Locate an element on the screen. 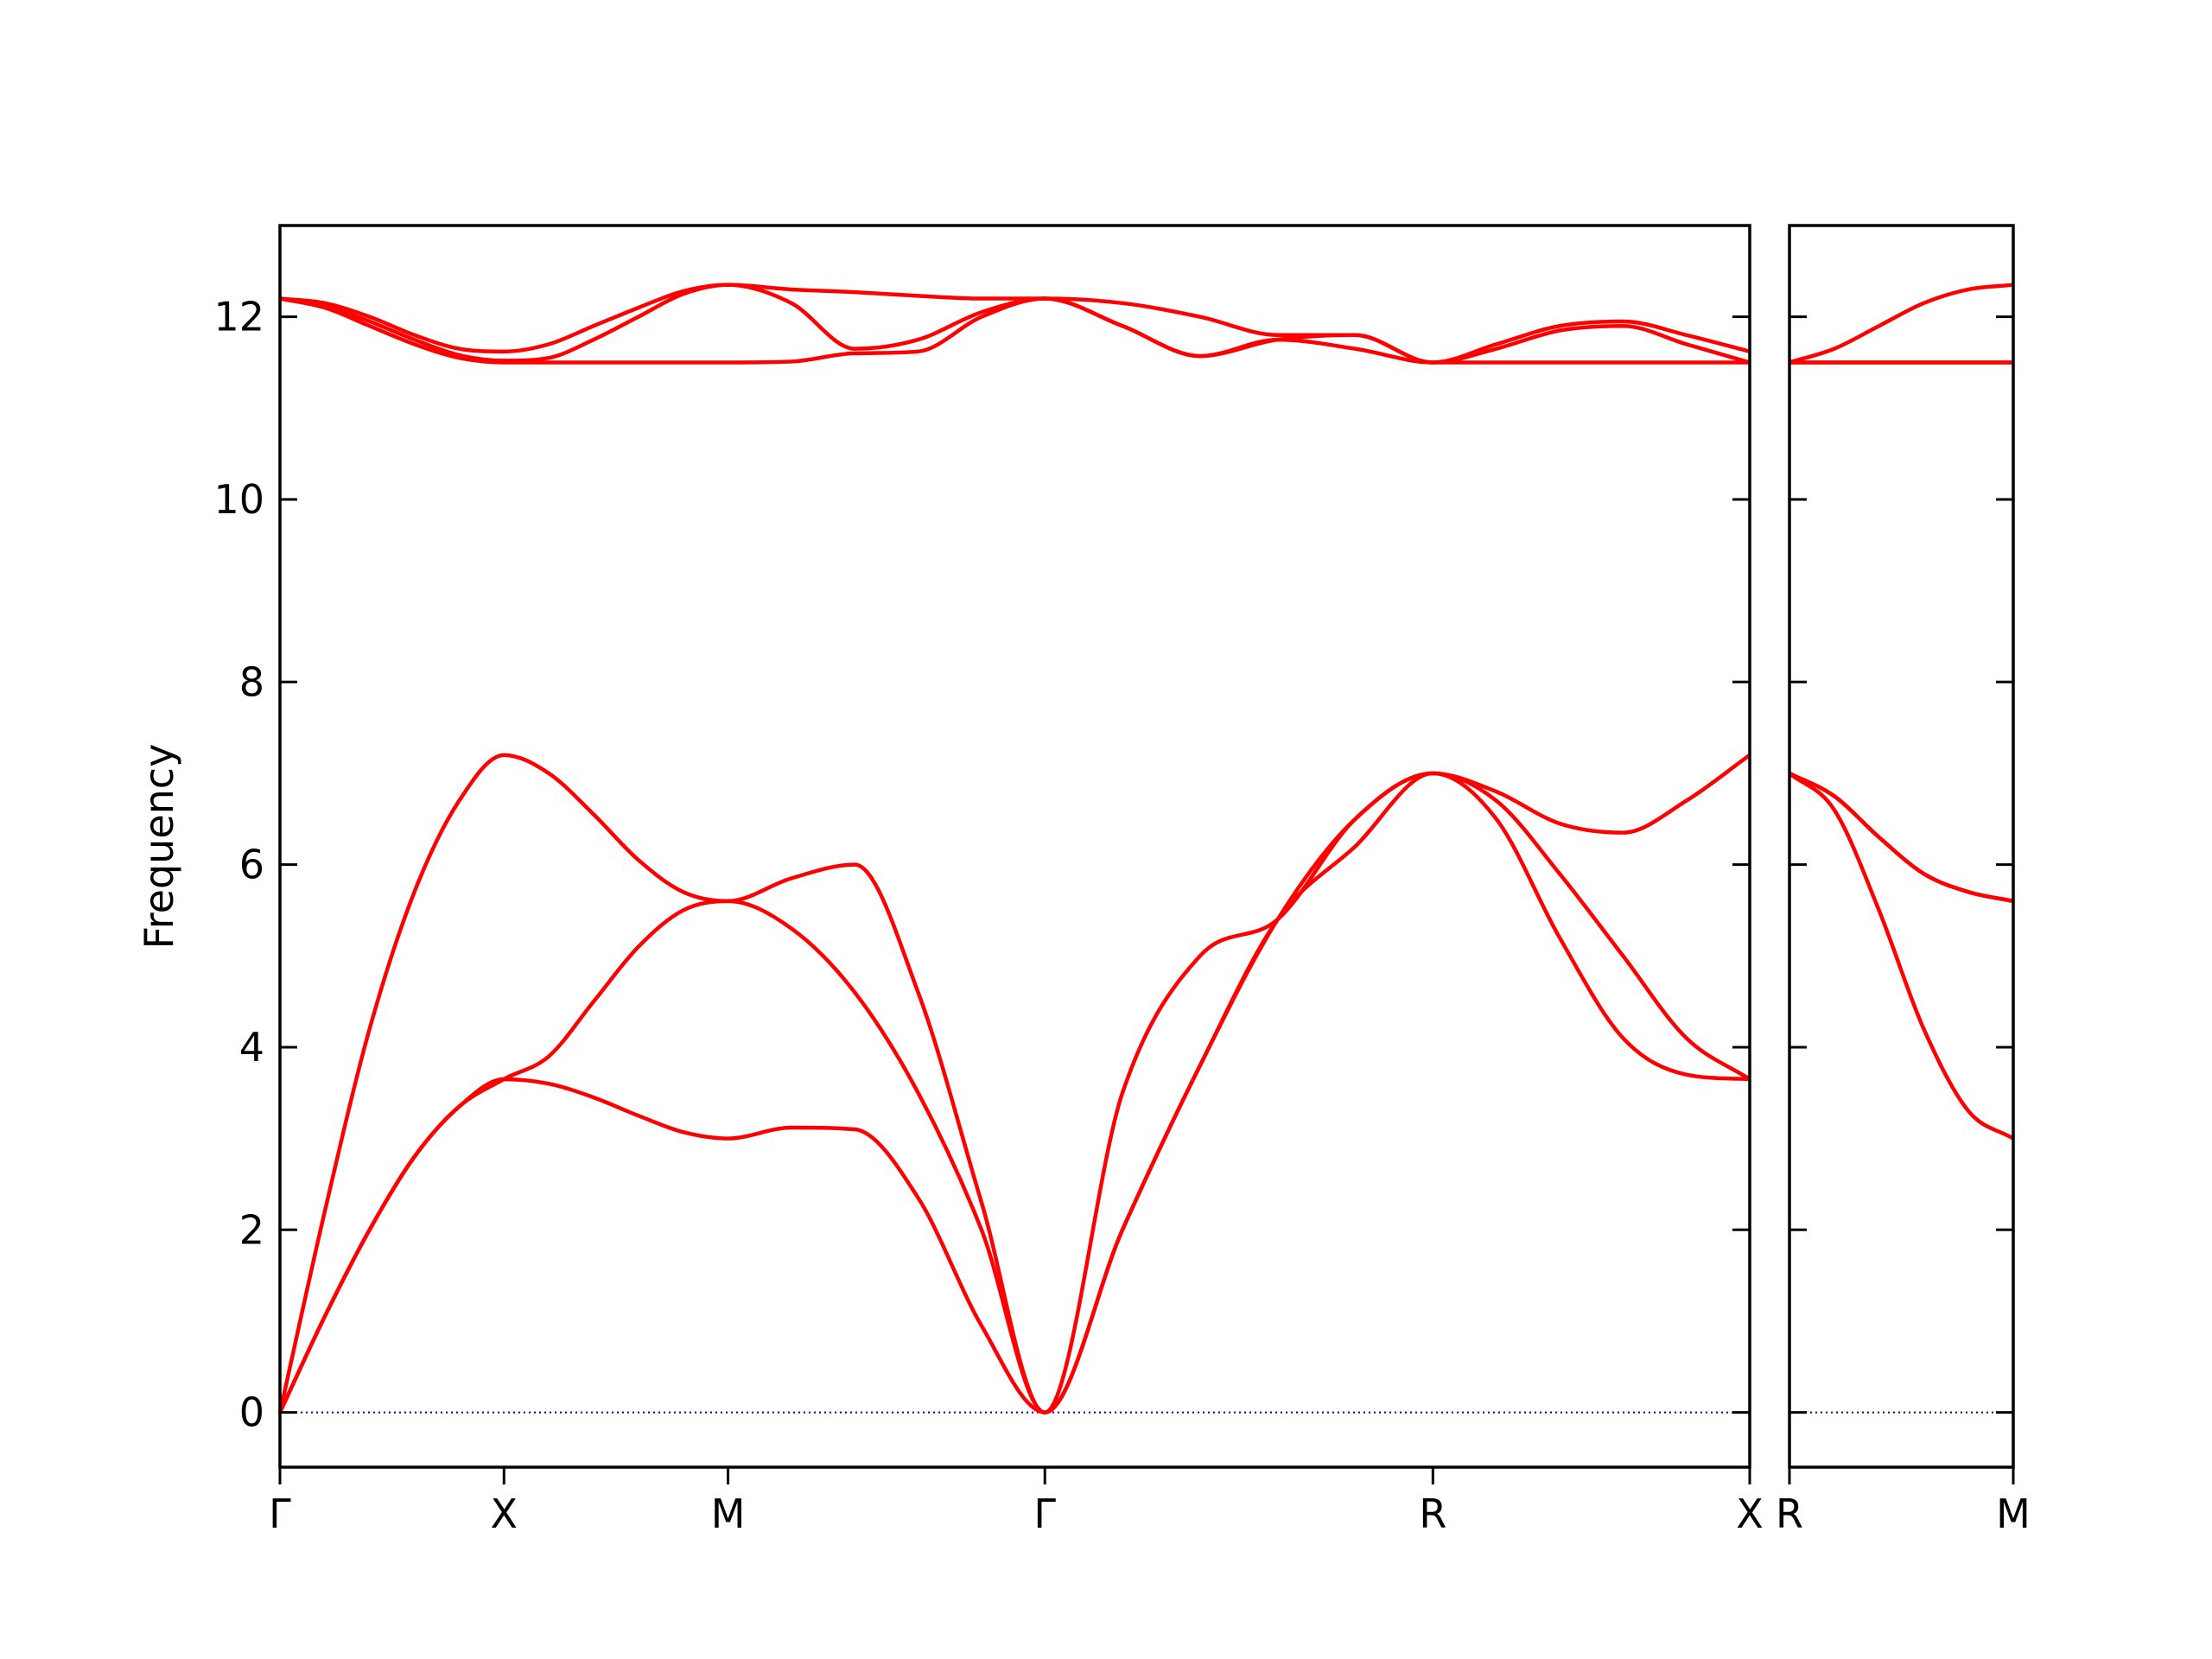 This screenshot has width=2212, height=1659. y-axis-label: Frequency is located at coordinates (159, 847).